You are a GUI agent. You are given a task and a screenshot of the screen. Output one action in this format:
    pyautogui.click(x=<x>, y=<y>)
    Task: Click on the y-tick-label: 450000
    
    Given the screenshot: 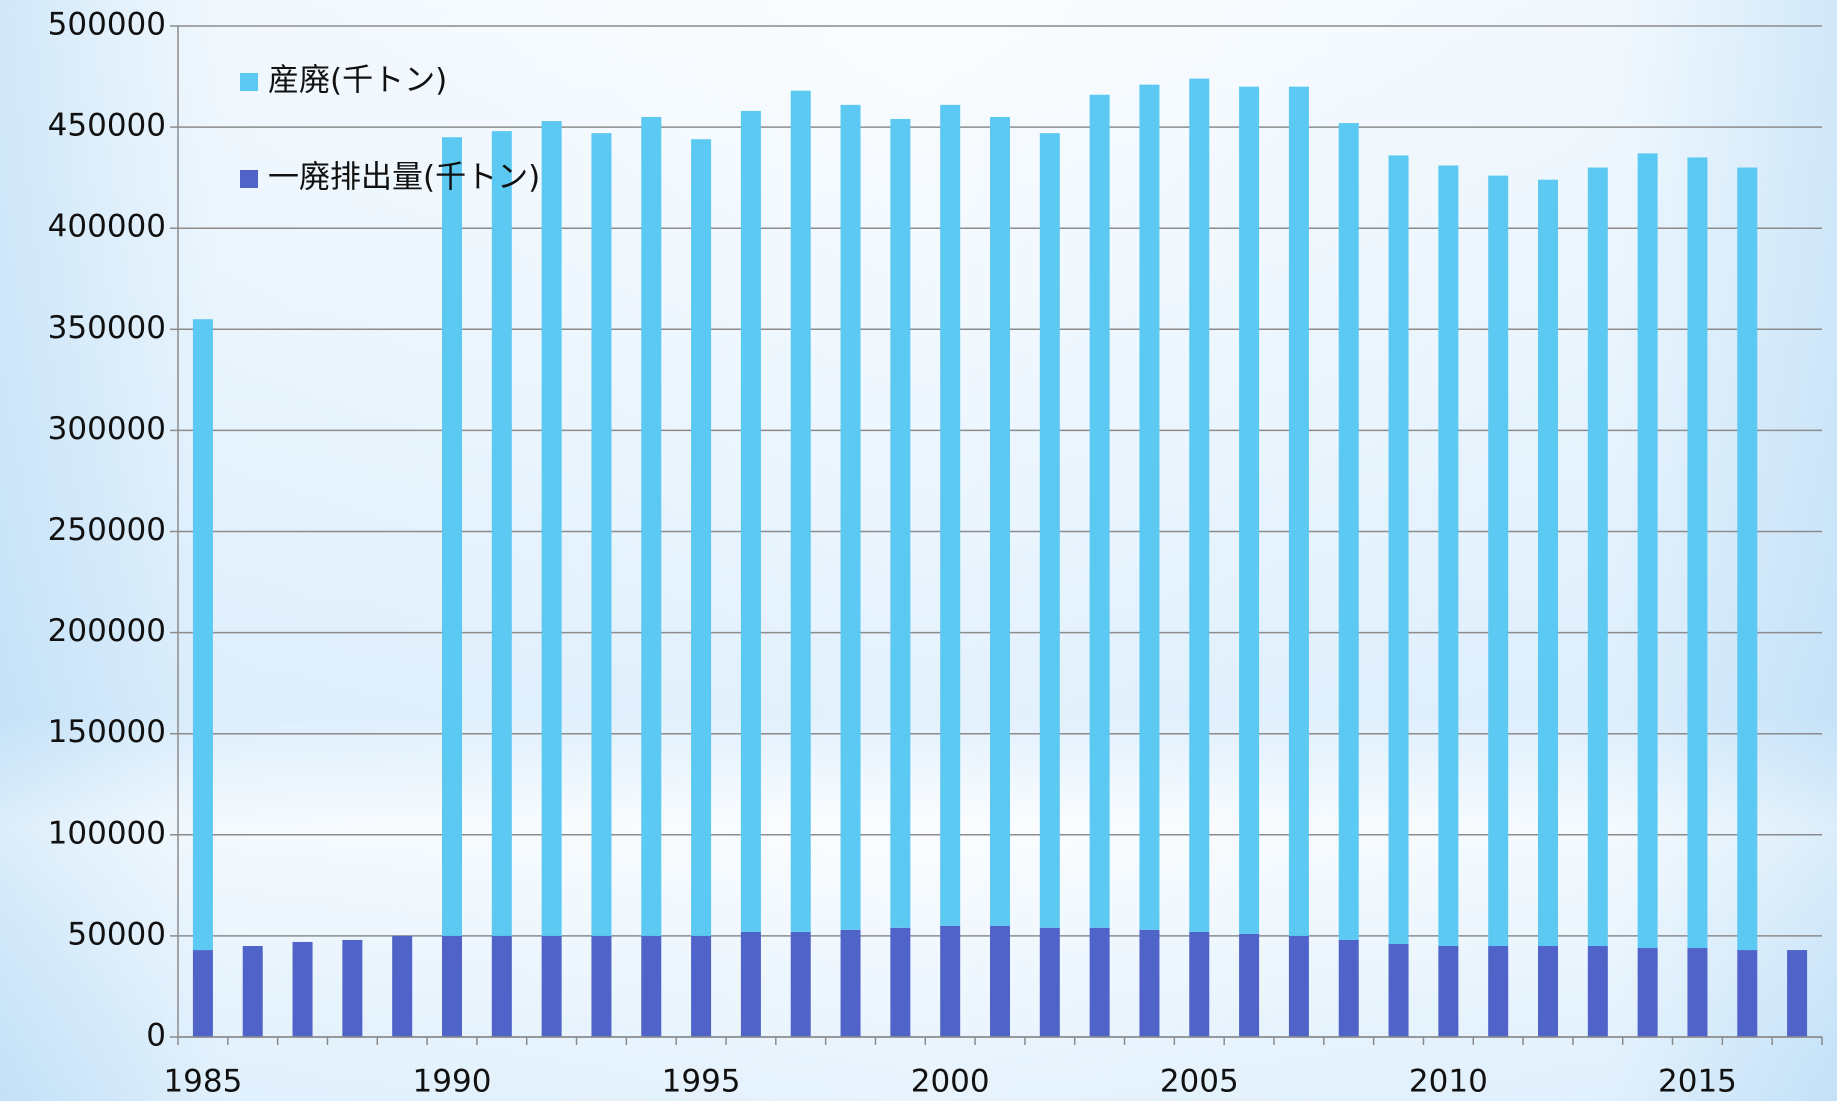 What is the action you would take?
    pyautogui.click(x=107, y=126)
    